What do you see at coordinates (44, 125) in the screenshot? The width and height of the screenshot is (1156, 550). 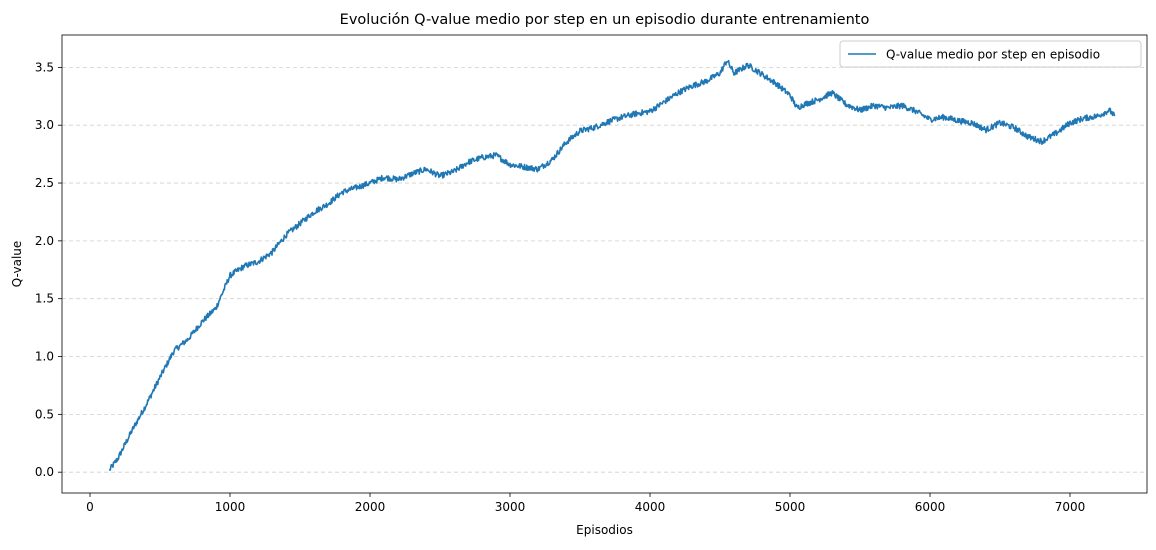 I see `y-tick-label: 3.0` at bounding box center [44, 125].